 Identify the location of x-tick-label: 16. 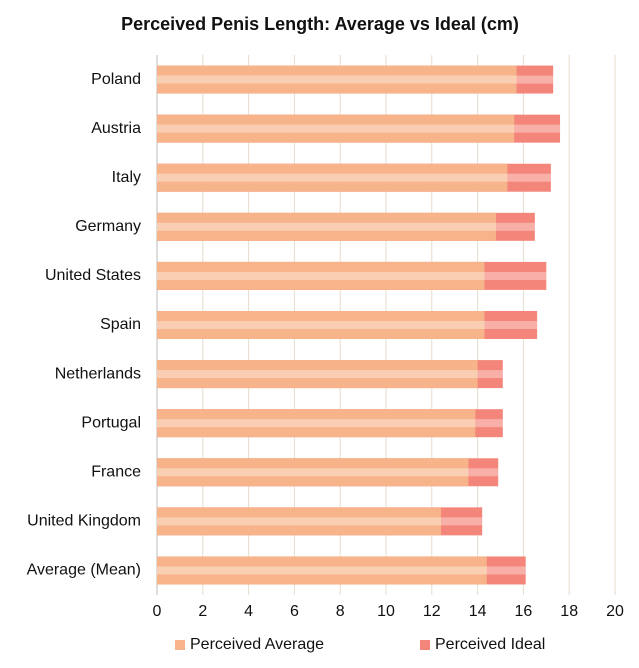
(524, 611).